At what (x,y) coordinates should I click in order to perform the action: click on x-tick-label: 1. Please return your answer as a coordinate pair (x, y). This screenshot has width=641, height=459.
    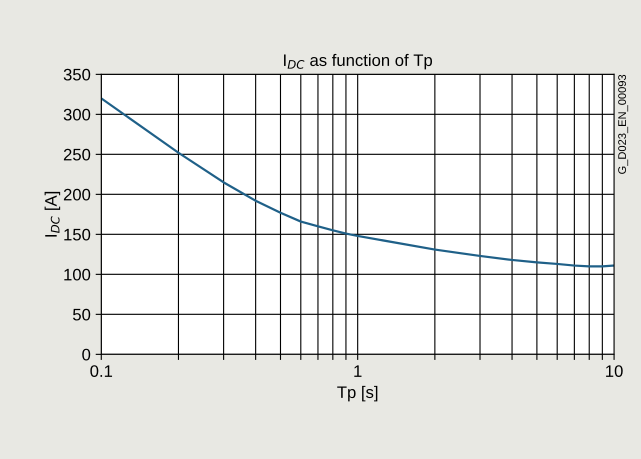
    Looking at the image, I should click on (358, 371).